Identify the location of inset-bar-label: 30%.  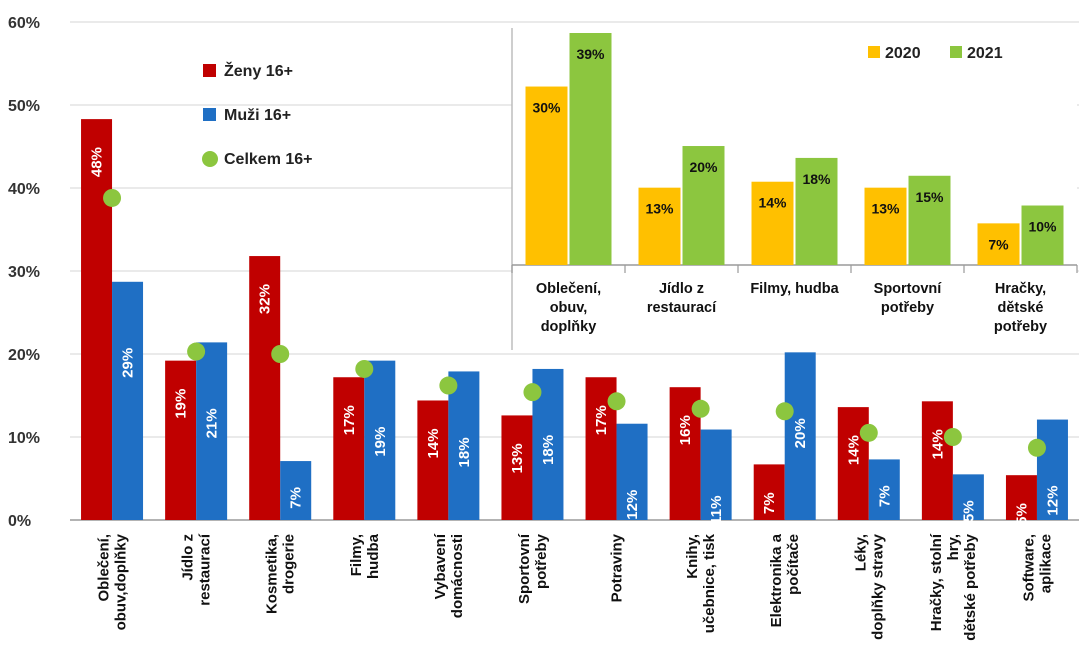
(546, 108).